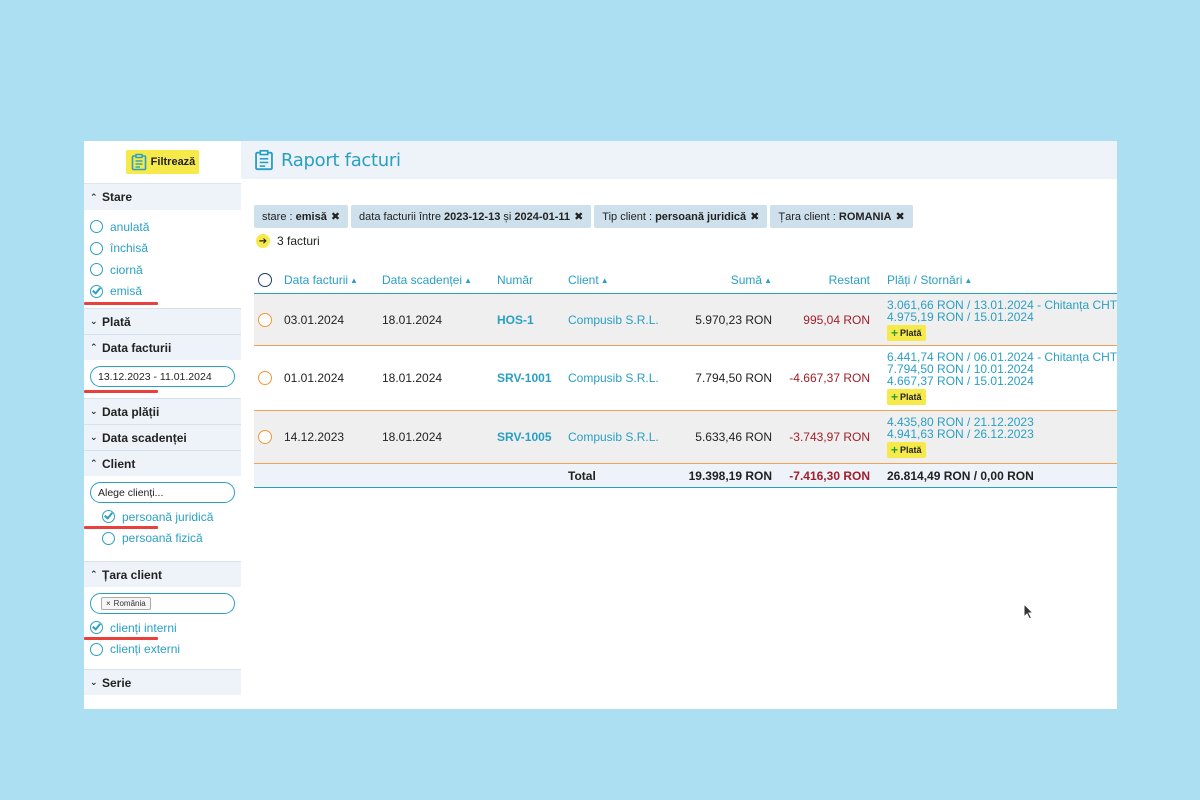 The image size is (1200, 800). I want to click on cell-restant: -3.743,97 RON, so click(829, 437).